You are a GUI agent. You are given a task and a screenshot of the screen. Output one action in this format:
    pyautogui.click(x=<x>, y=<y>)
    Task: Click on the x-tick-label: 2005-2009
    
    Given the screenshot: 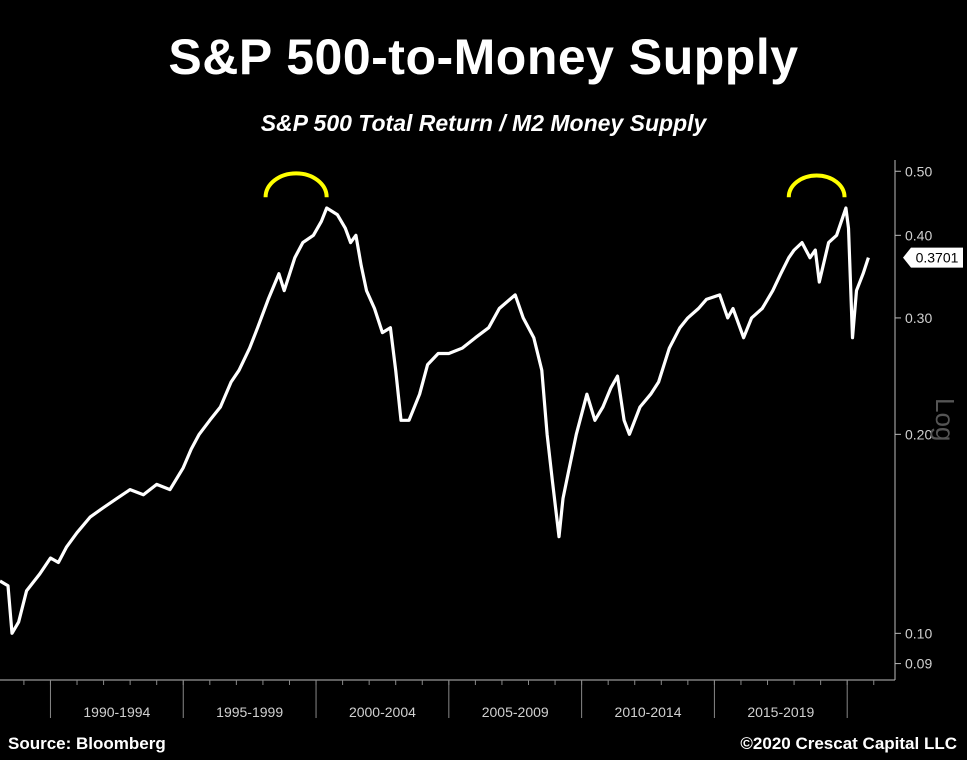 What is the action you would take?
    pyautogui.click(x=515, y=712)
    